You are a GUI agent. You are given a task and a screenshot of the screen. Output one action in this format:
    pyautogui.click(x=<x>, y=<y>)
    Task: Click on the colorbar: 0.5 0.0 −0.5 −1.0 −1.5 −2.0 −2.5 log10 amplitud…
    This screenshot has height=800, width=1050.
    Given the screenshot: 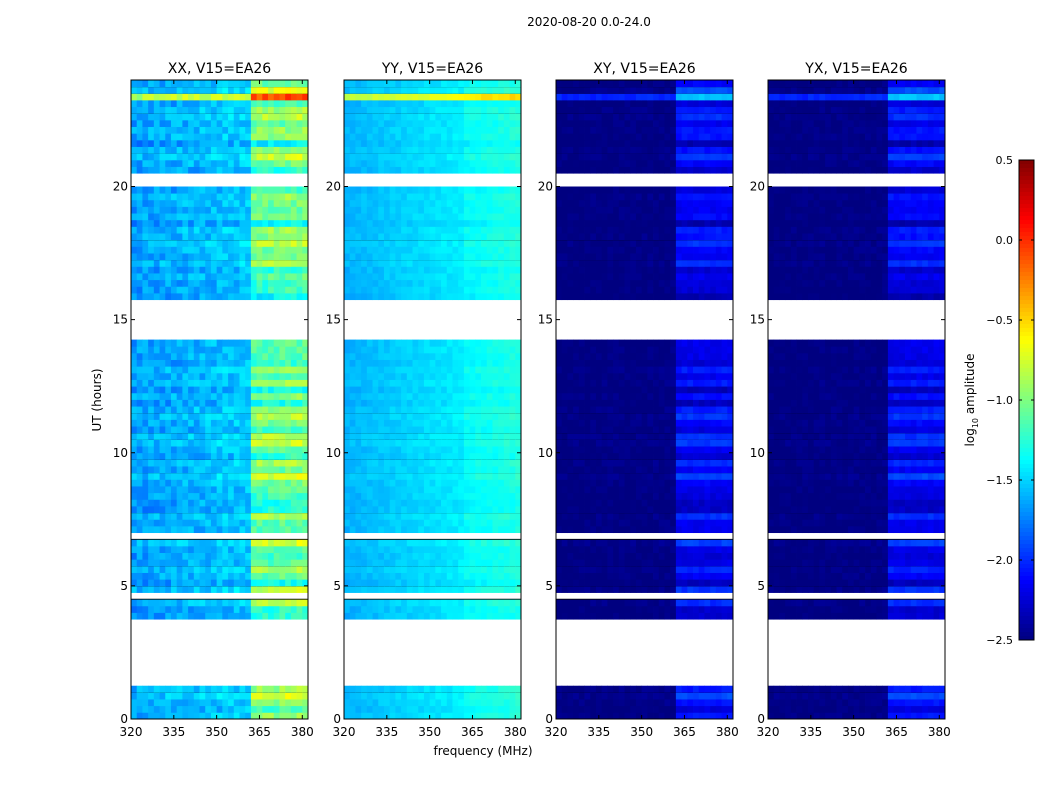 What is the action you would take?
    pyautogui.click(x=999, y=400)
    